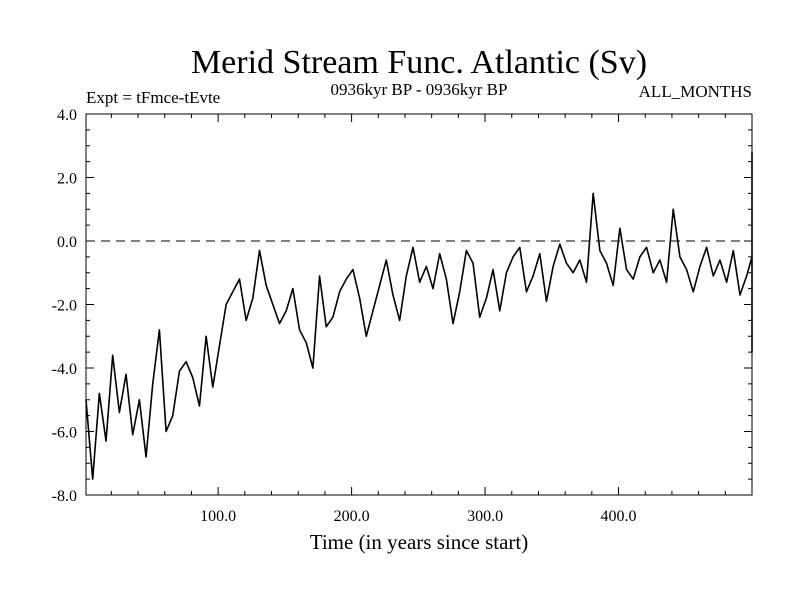 This screenshot has width=800, height=605. Describe the element at coordinates (67, 179) in the screenshot. I see `y-tick-label: 2.0` at that location.